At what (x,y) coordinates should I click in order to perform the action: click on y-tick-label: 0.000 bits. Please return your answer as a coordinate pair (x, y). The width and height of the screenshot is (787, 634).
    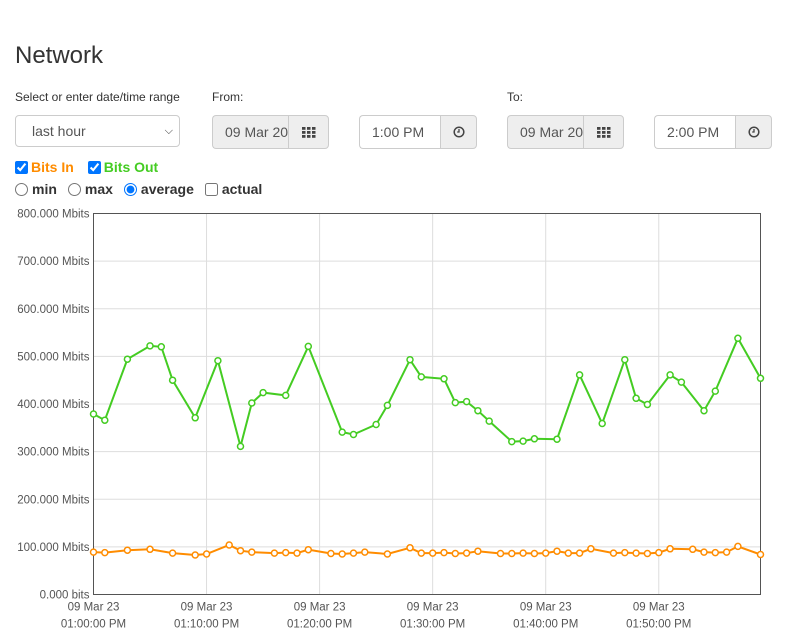
    Looking at the image, I should click on (65, 596).